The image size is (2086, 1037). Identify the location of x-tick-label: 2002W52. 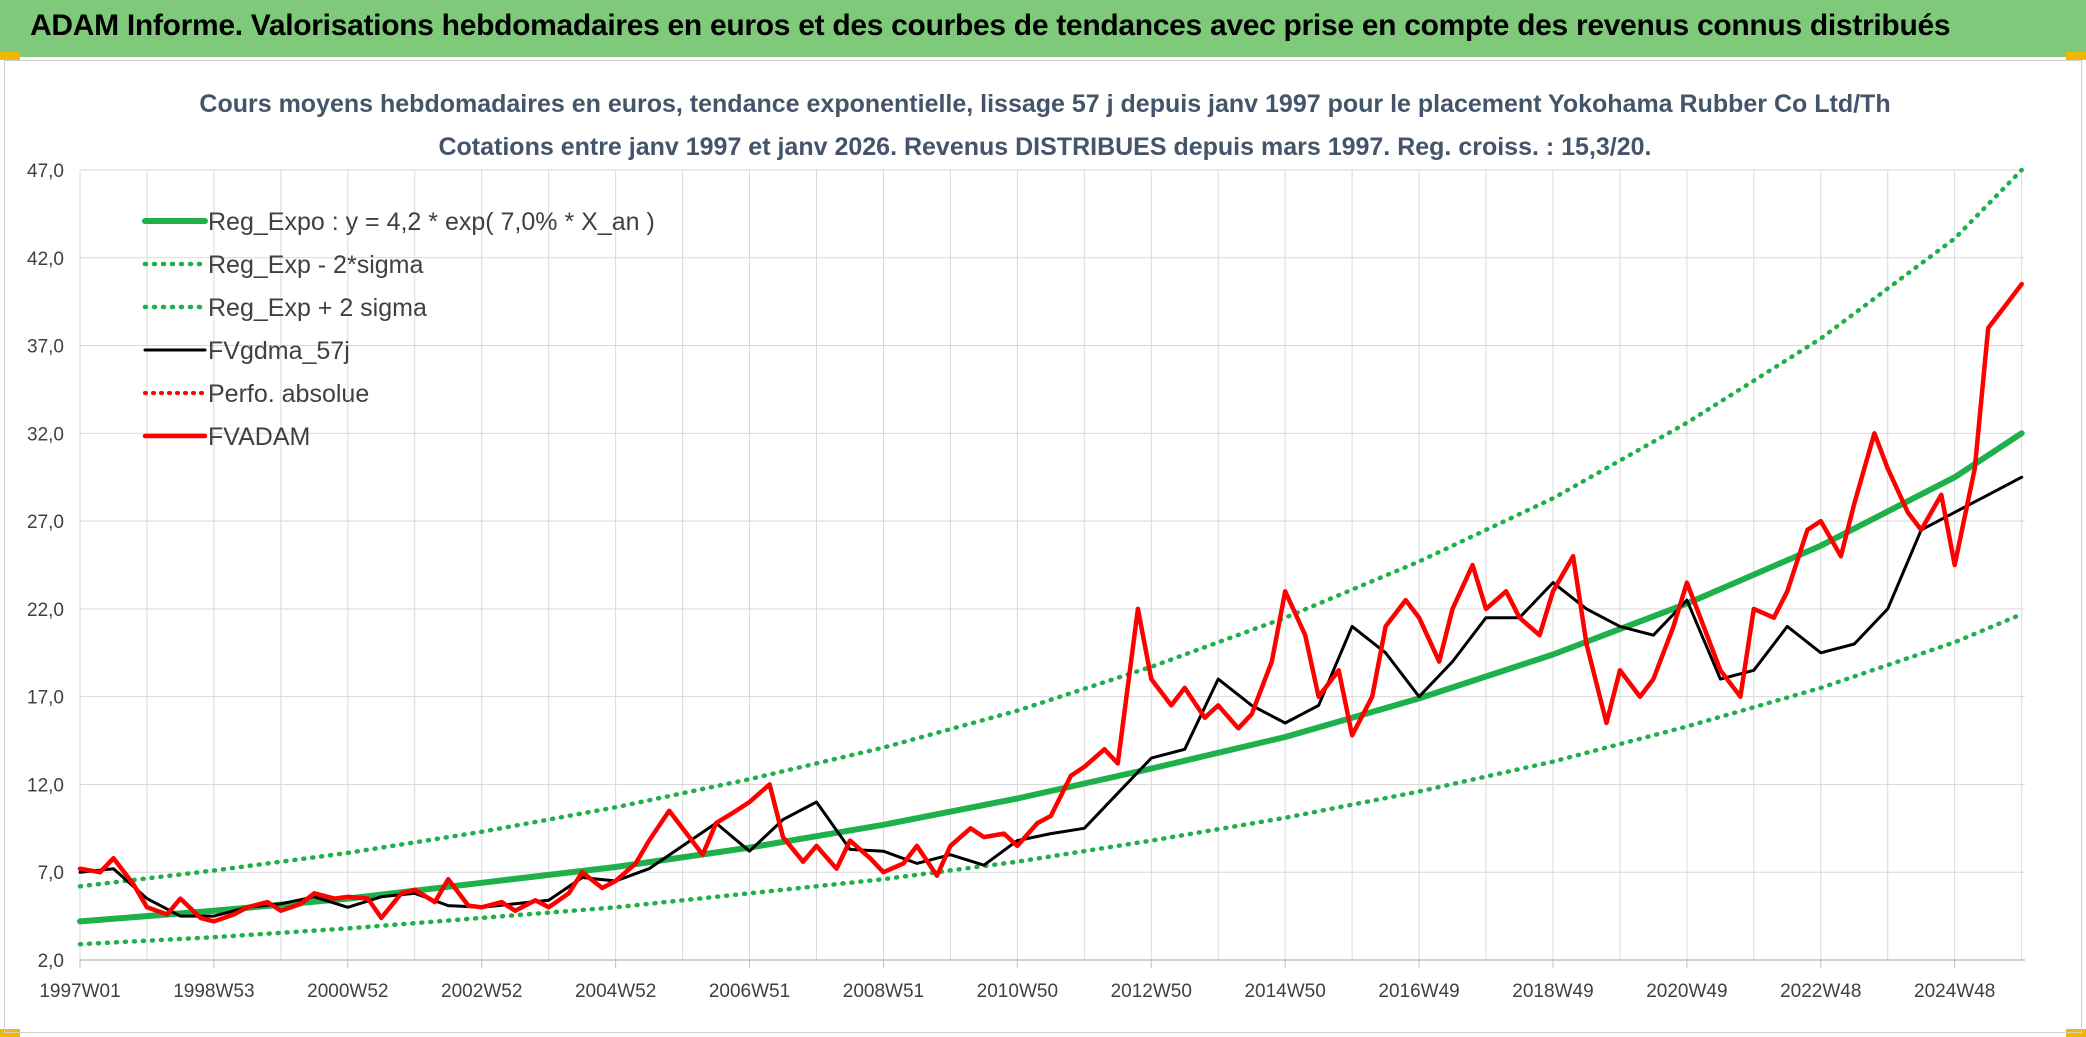
(481, 991).